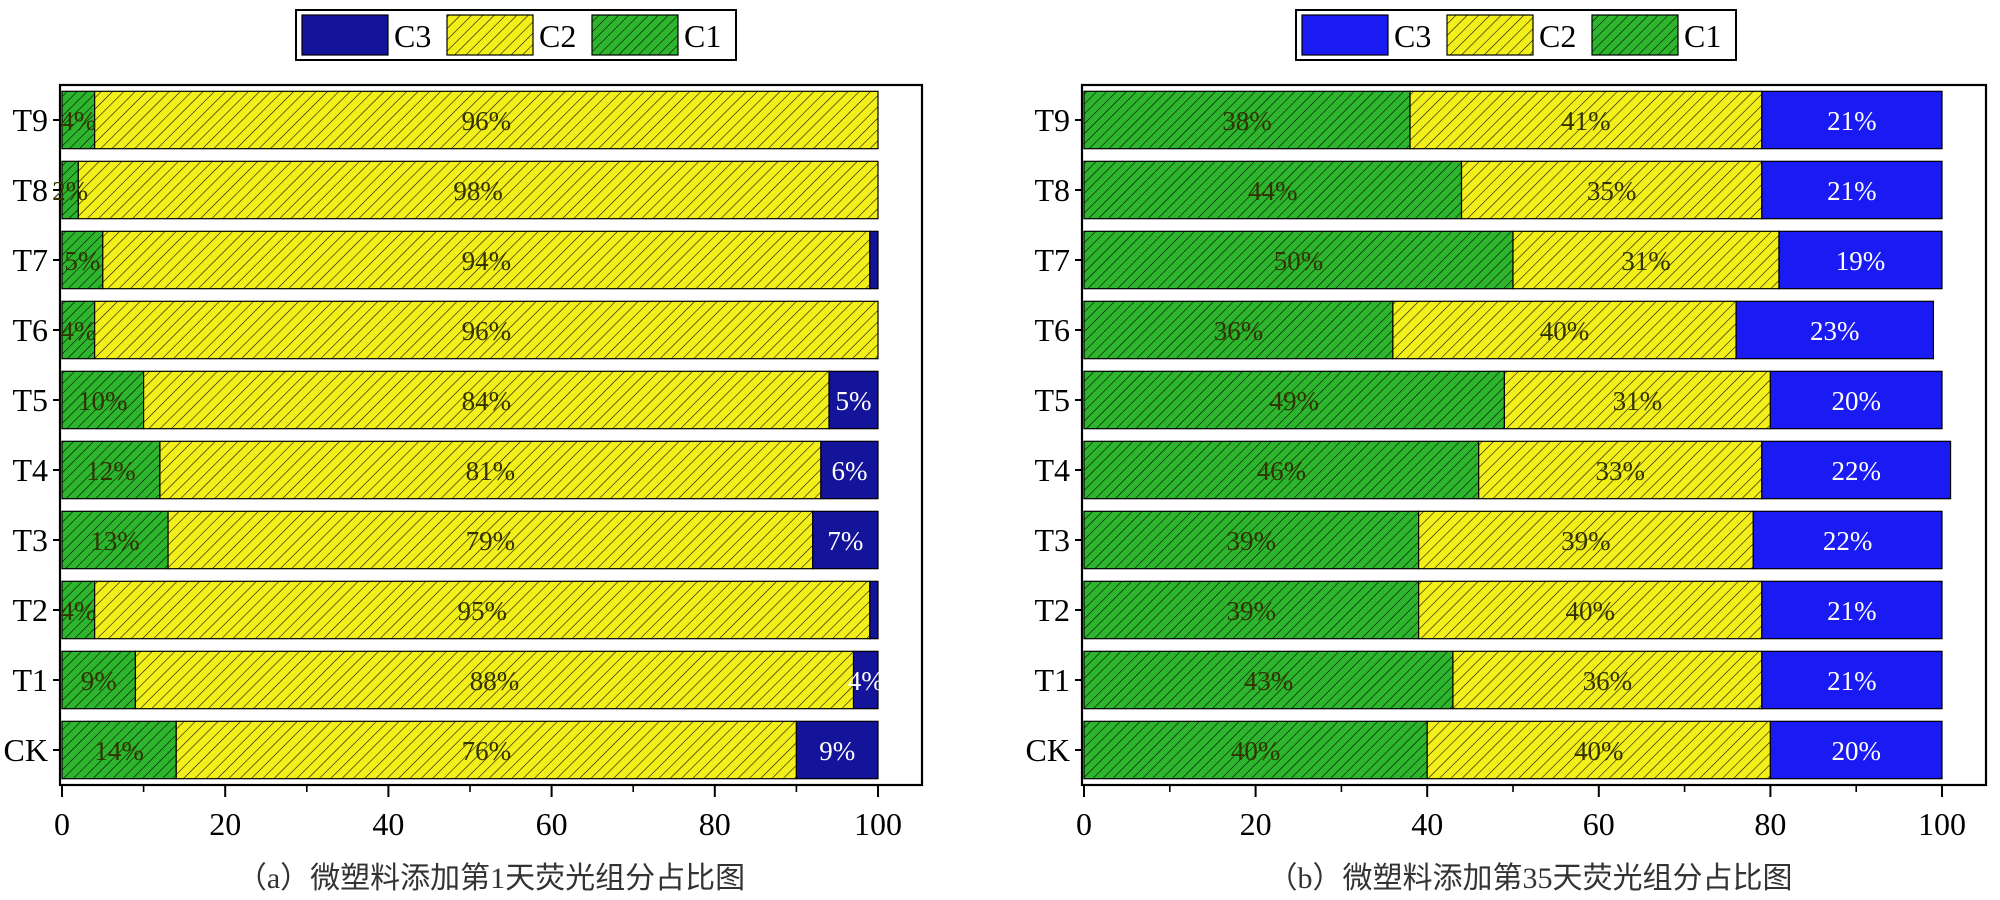 Image resolution: width=2000 pixels, height=900 pixels. I want to click on data-label-CK-C1: 40%, so click(1256, 751).